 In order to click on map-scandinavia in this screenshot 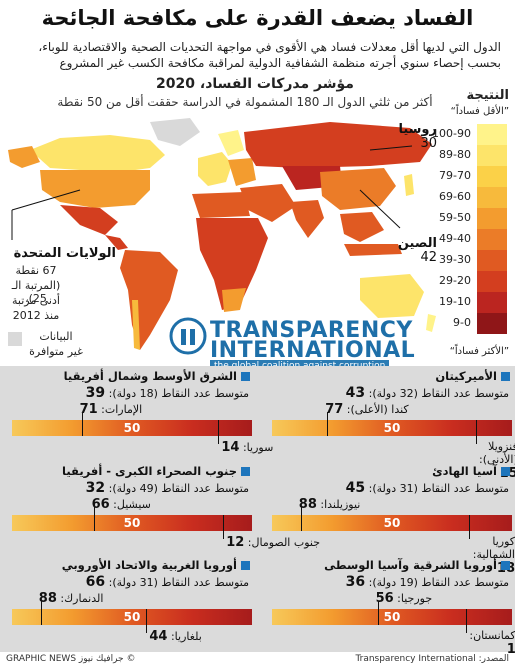, I will do `click(231, 143)`.